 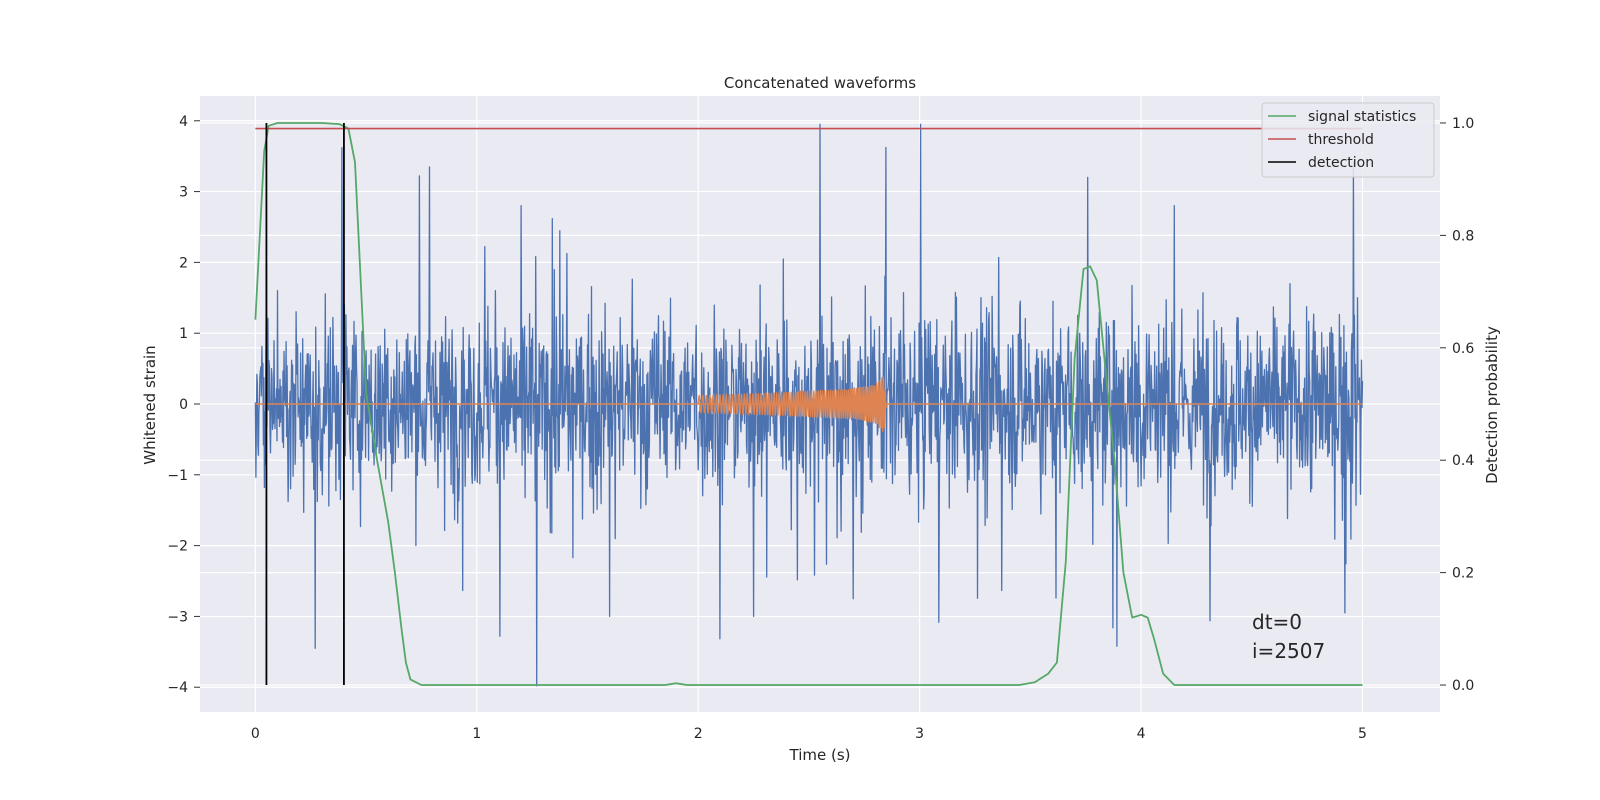 What do you see at coordinates (150, 404) in the screenshot?
I see `y-axis-label: Whitened strain` at bounding box center [150, 404].